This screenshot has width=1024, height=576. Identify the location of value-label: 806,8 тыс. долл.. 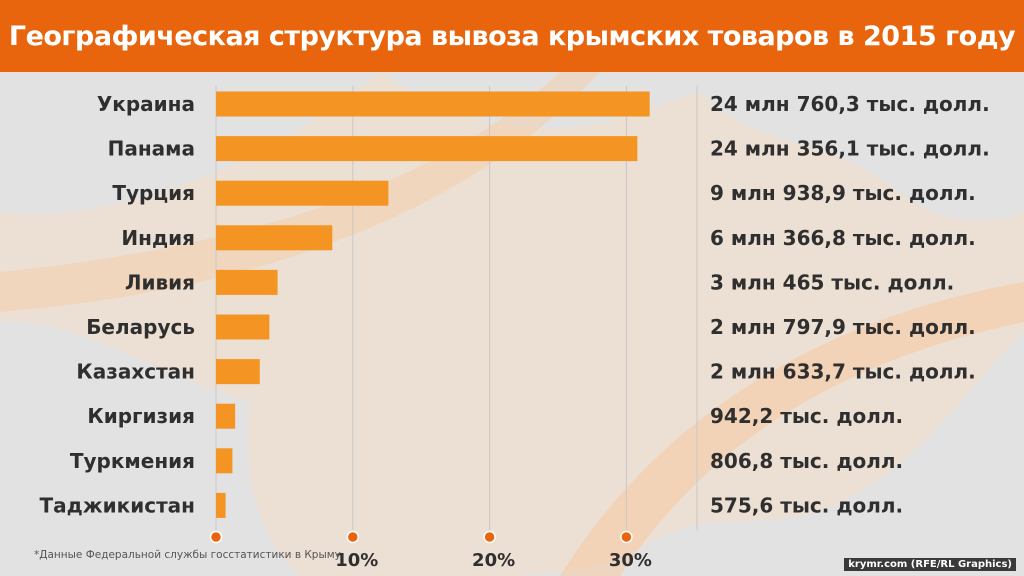
(806, 461).